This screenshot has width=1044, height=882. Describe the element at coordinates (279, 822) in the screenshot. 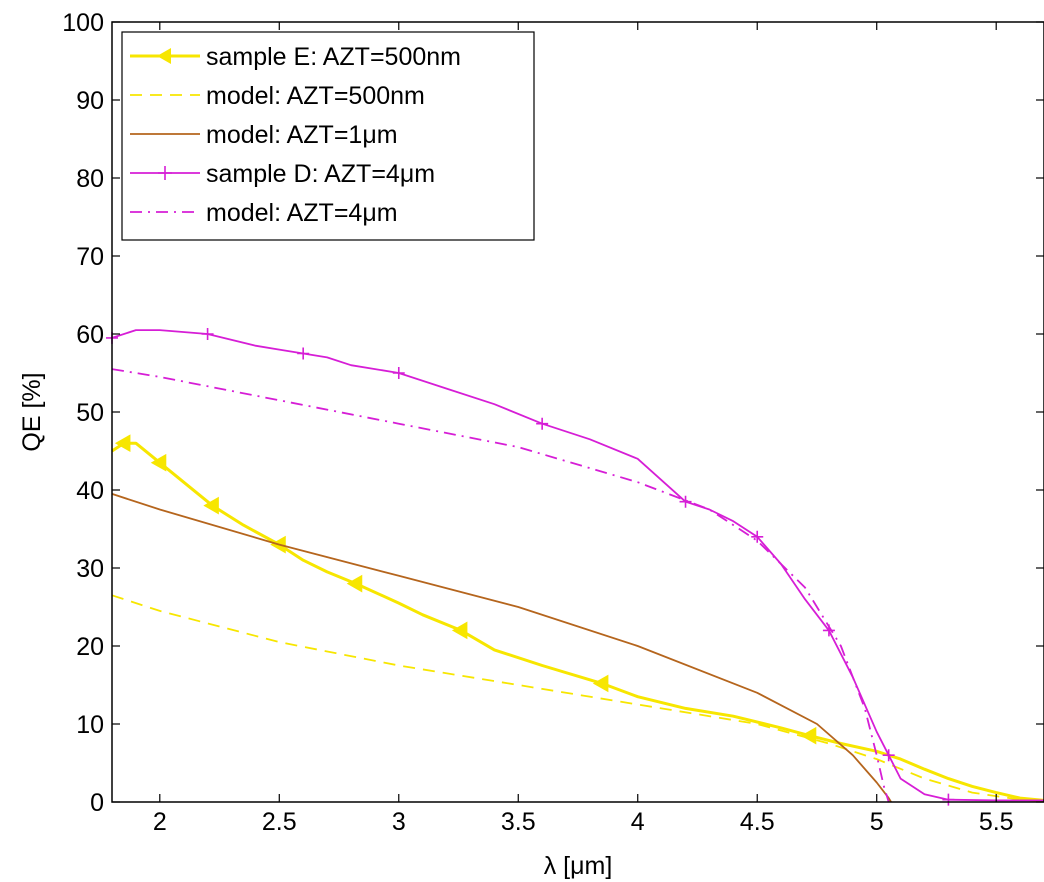

I see `x-tick-label: 2.5` at that location.